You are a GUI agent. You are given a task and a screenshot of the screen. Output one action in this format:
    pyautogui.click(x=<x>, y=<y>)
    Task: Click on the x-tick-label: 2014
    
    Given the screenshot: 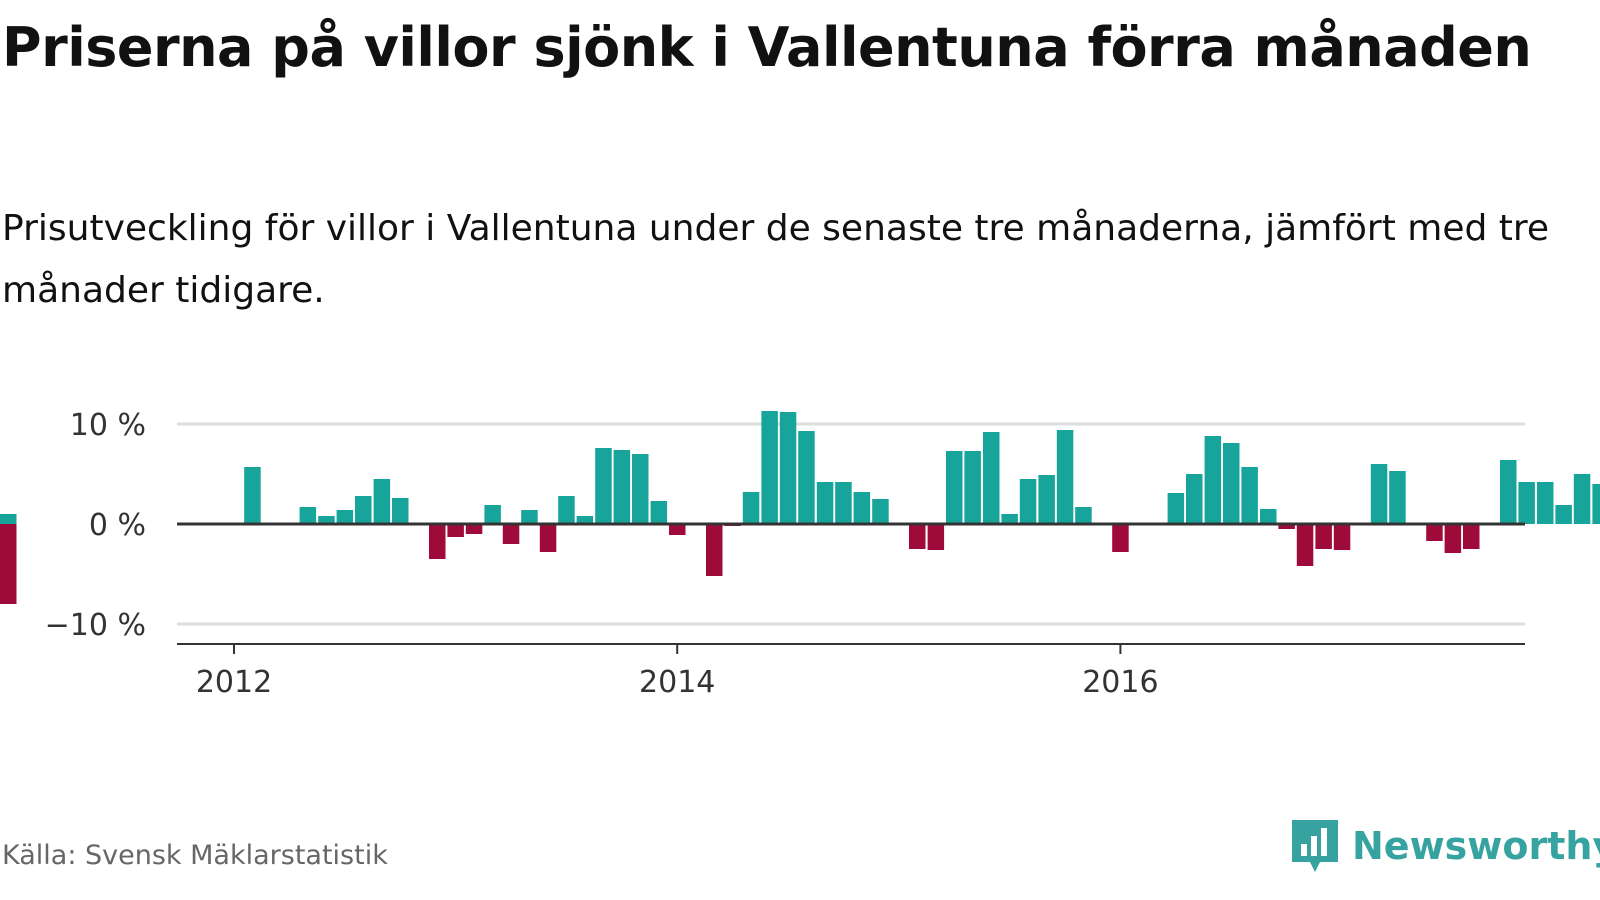 What is the action you would take?
    pyautogui.click(x=677, y=682)
    